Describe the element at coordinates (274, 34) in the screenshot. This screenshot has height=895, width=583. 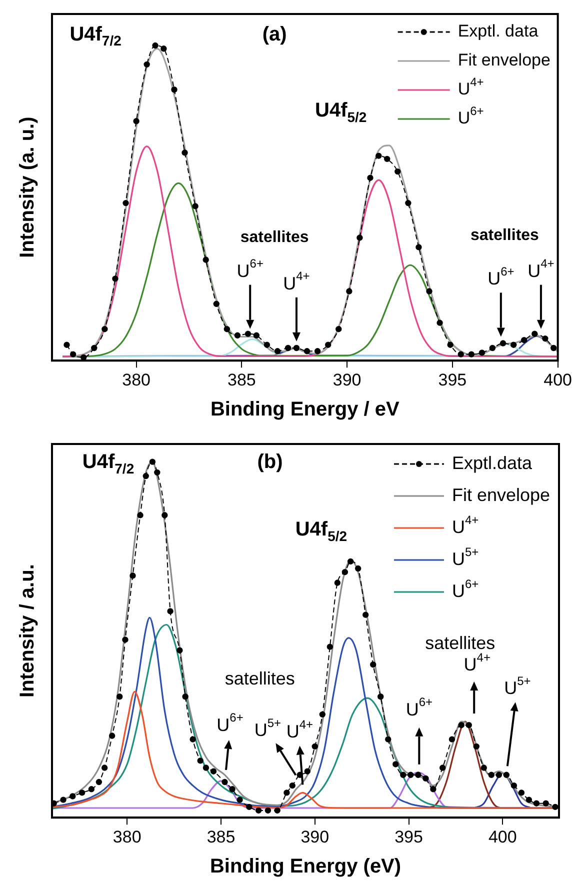
I see `text: (a)` at that location.